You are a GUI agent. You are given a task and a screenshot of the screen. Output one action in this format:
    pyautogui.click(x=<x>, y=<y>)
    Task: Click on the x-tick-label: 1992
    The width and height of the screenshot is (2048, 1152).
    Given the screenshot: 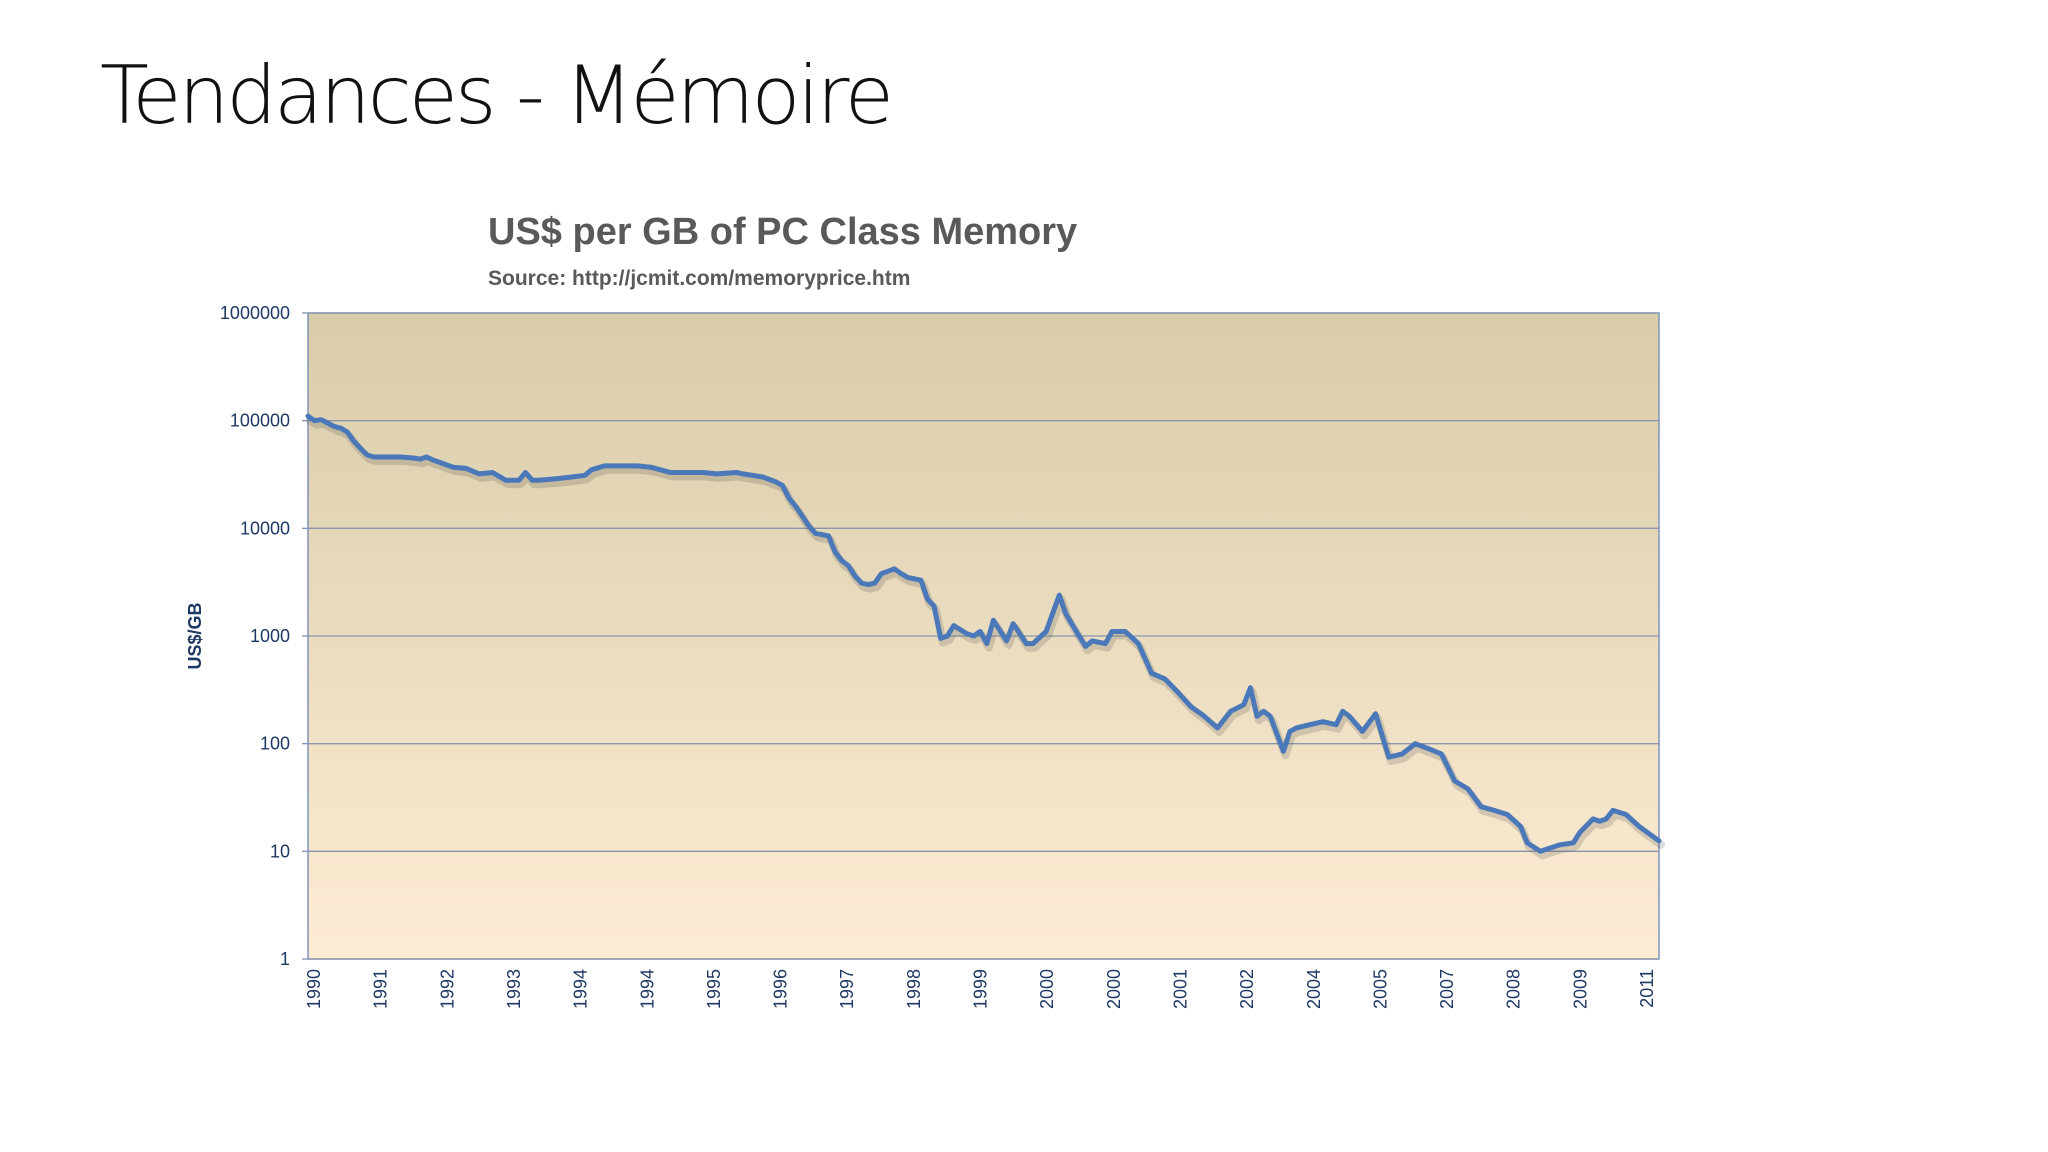 What is the action you would take?
    pyautogui.click(x=447, y=989)
    